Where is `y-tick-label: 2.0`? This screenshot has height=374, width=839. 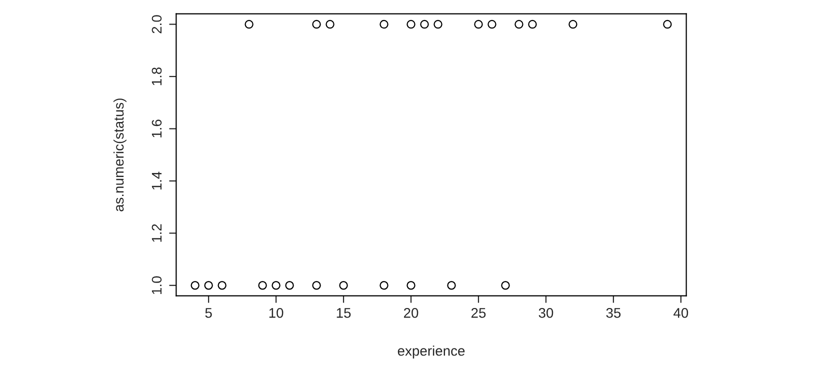 y-tick-label: 2.0 is located at coordinates (157, 24).